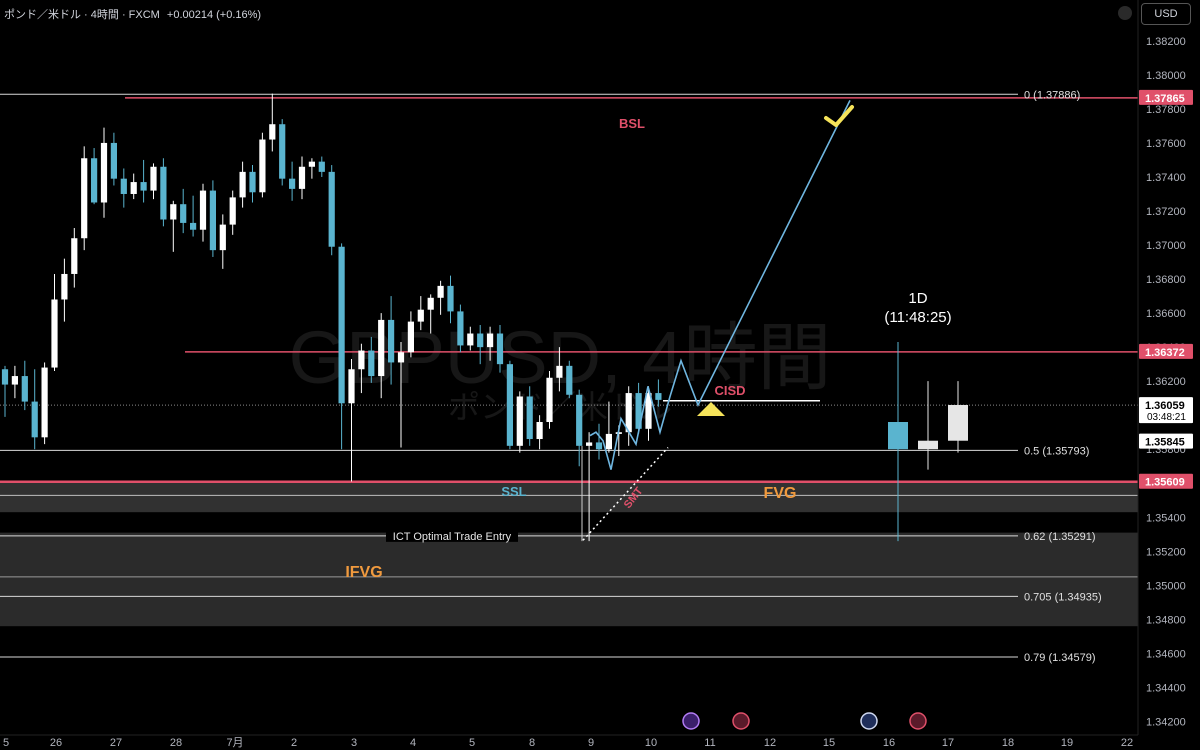  What do you see at coordinates (1166, 688) in the screenshot?
I see `price-tick: 1.34400` at bounding box center [1166, 688].